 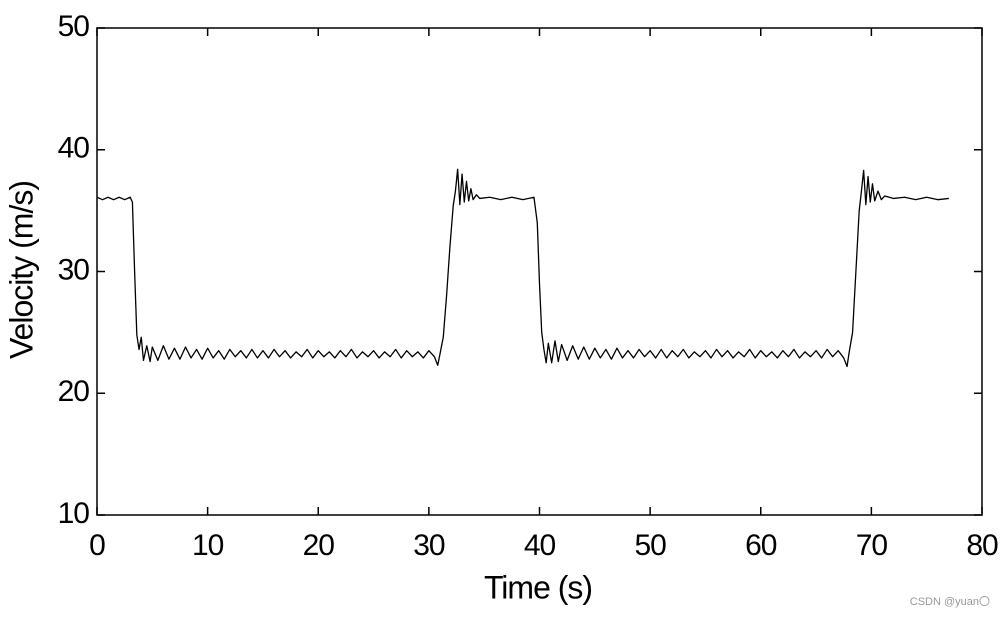 I want to click on x-axis-title: Time (s), so click(x=538, y=587).